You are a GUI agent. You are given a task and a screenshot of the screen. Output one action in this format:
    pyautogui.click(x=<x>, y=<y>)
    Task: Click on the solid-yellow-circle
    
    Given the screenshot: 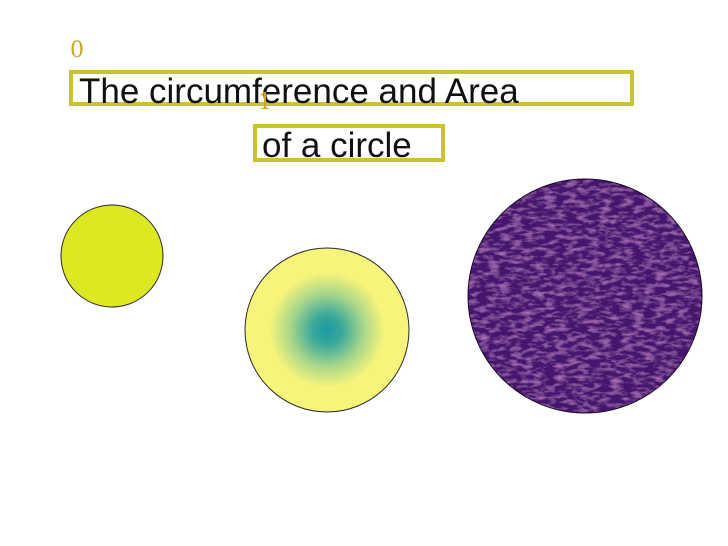 What is the action you would take?
    pyautogui.click(x=112, y=256)
    